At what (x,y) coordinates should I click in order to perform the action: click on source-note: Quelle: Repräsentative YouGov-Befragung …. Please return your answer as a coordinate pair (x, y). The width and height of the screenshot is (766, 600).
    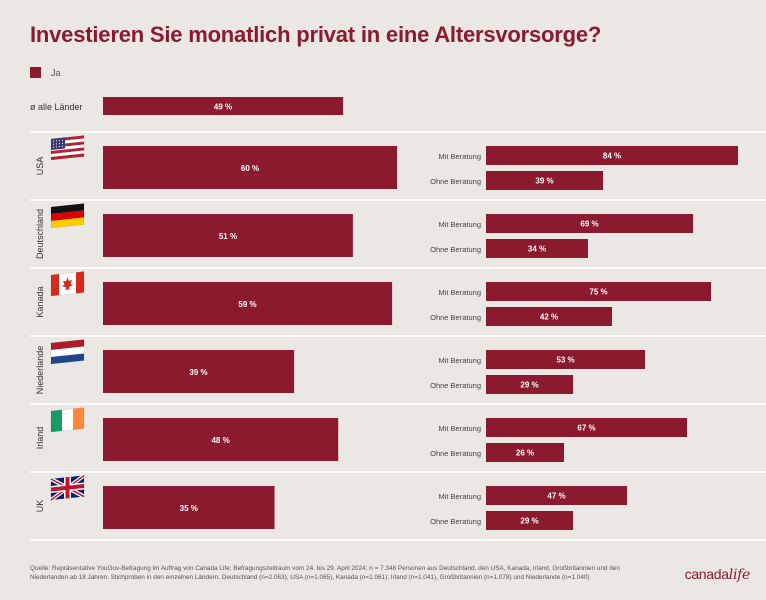
    Looking at the image, I should click on (325, 573).